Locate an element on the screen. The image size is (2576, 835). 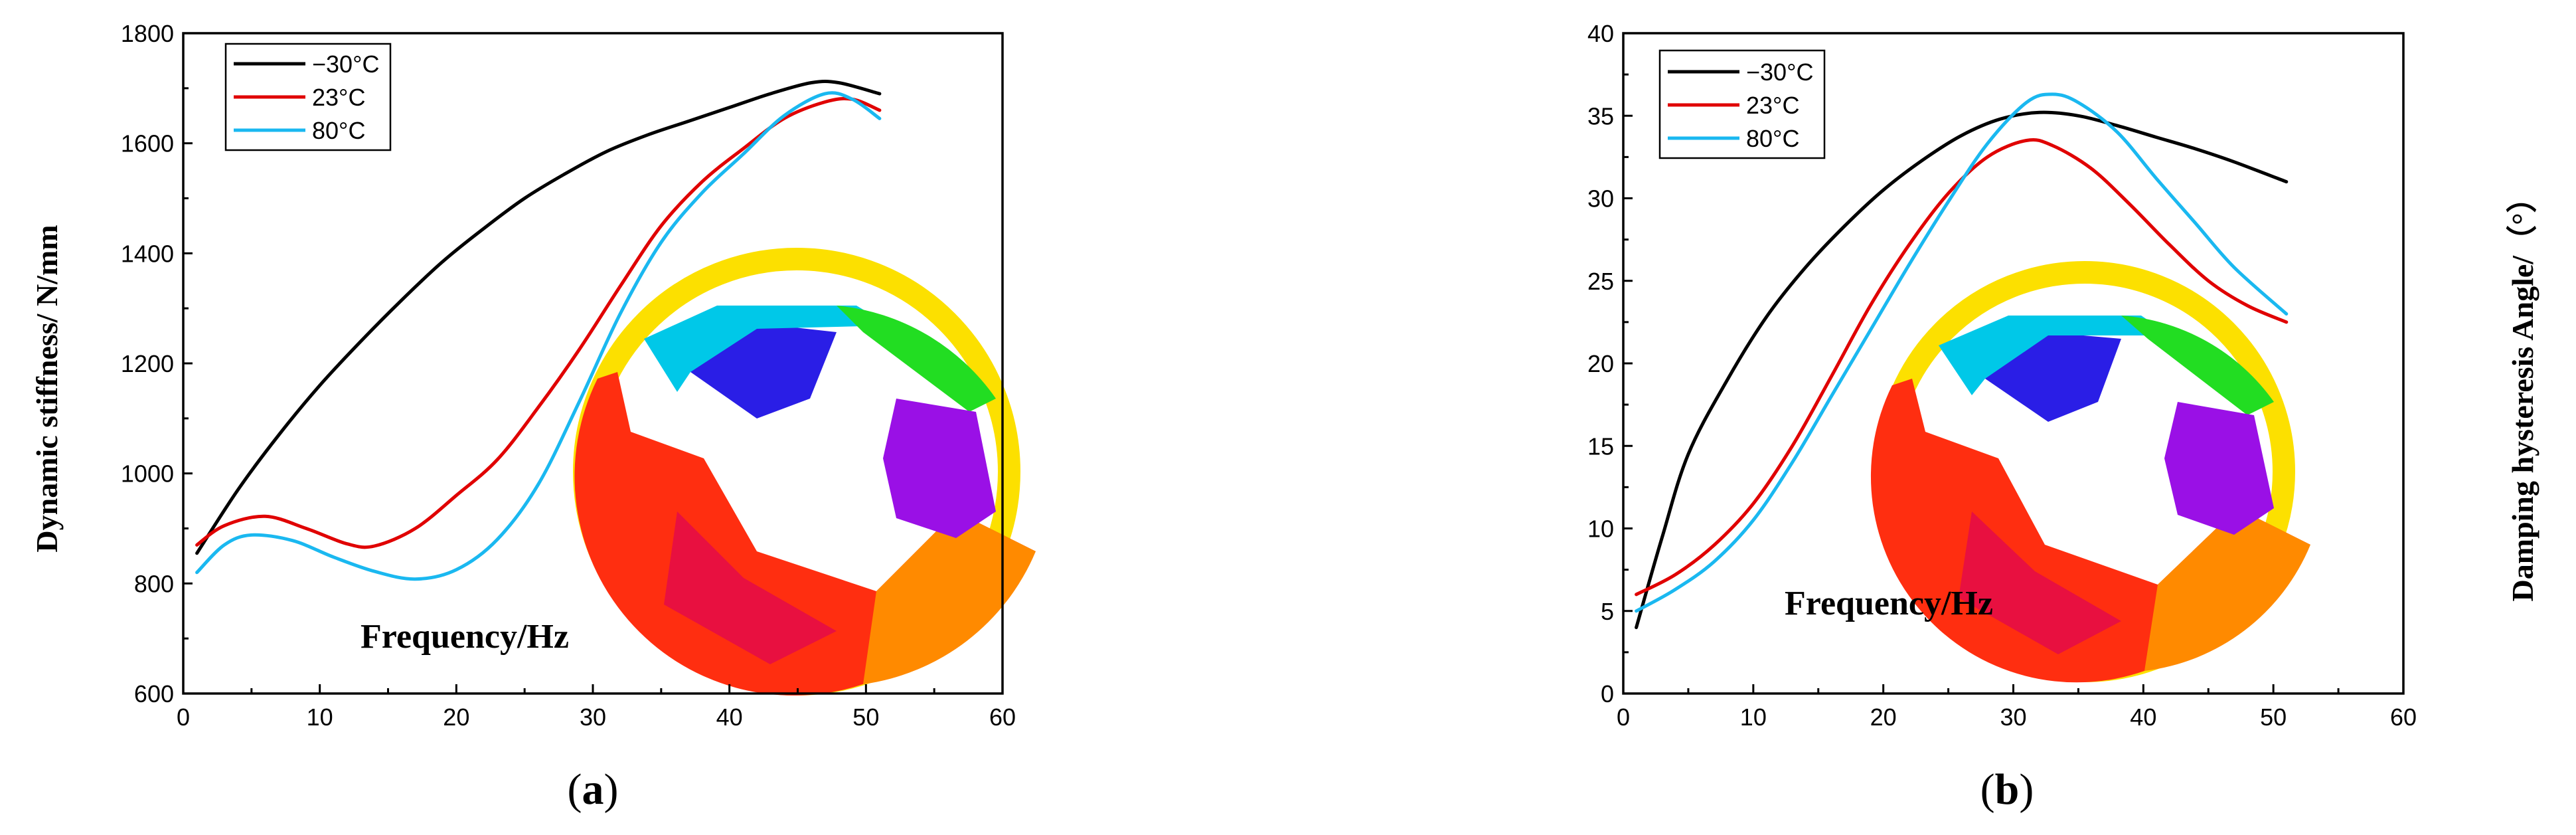
y-tick-label: 1000 is located at coordinates (147, 474).